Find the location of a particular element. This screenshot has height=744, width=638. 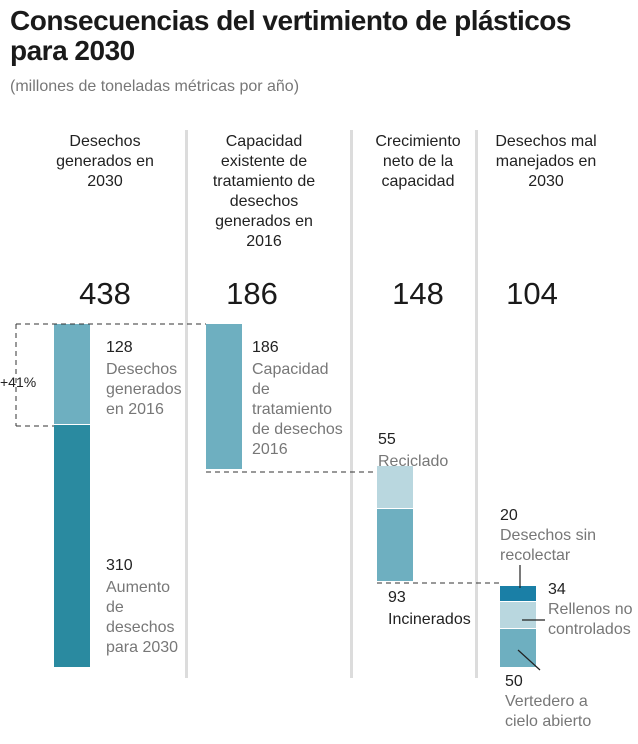

chart-subtitle: (millones de toneladas métricas por año) is located at coordinates (155, 86).